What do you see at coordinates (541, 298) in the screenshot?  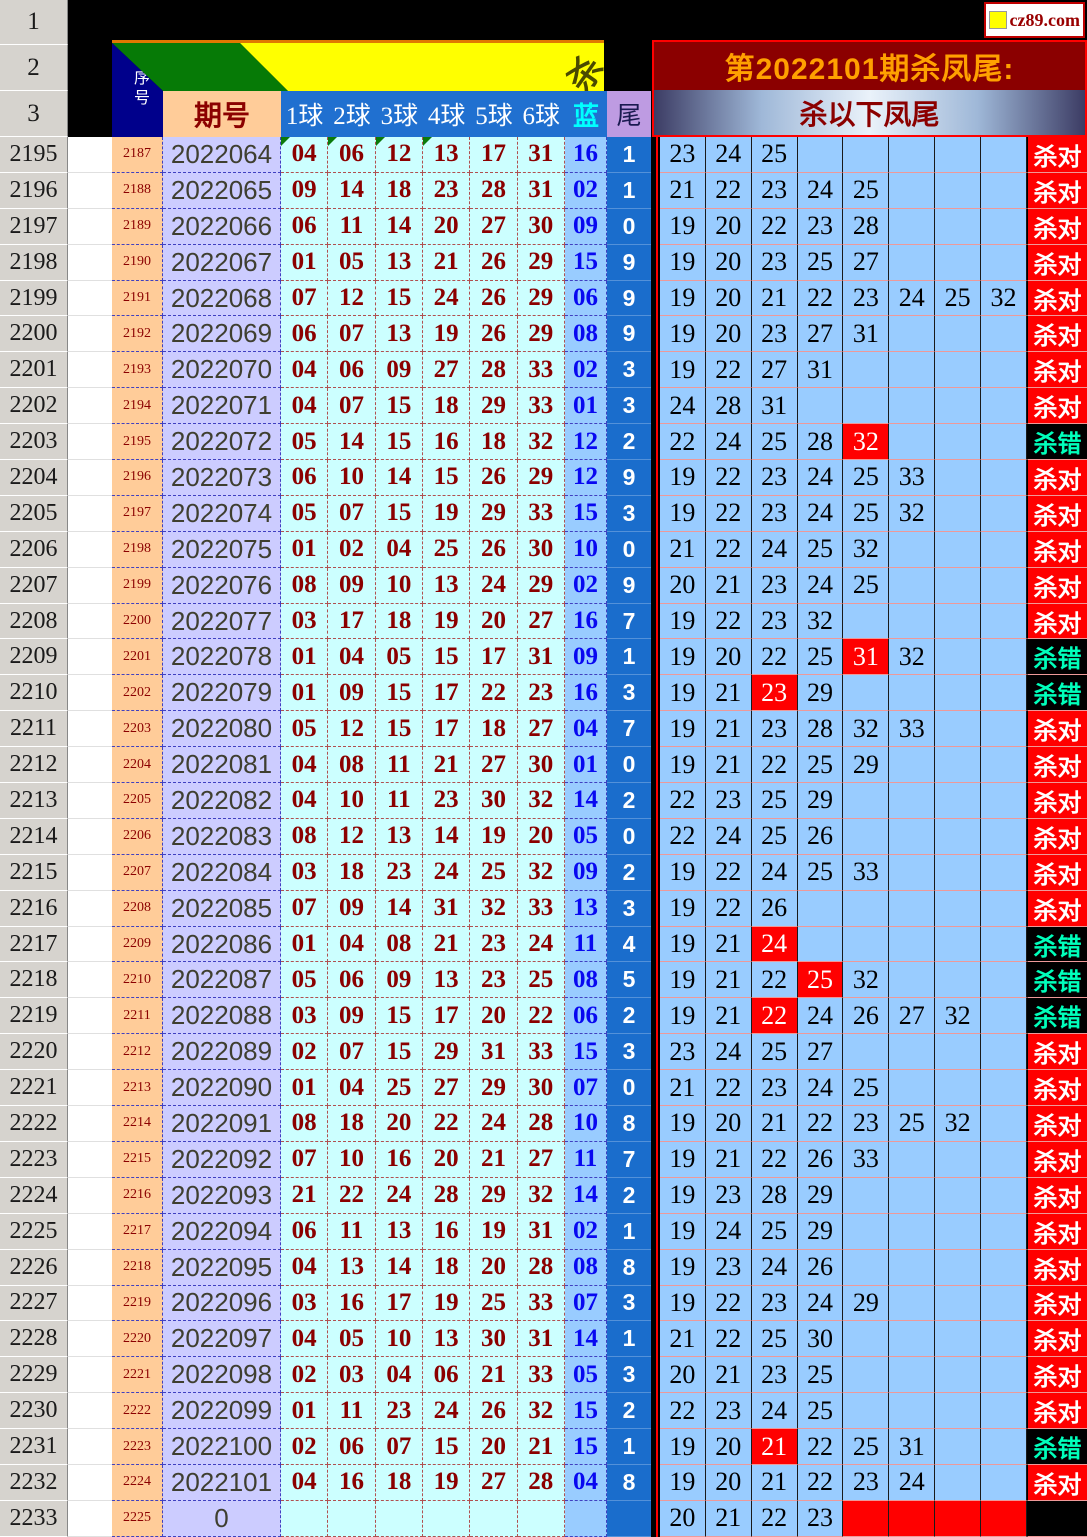 I see `ball-cell: 29` at bounding box center [541, 298].